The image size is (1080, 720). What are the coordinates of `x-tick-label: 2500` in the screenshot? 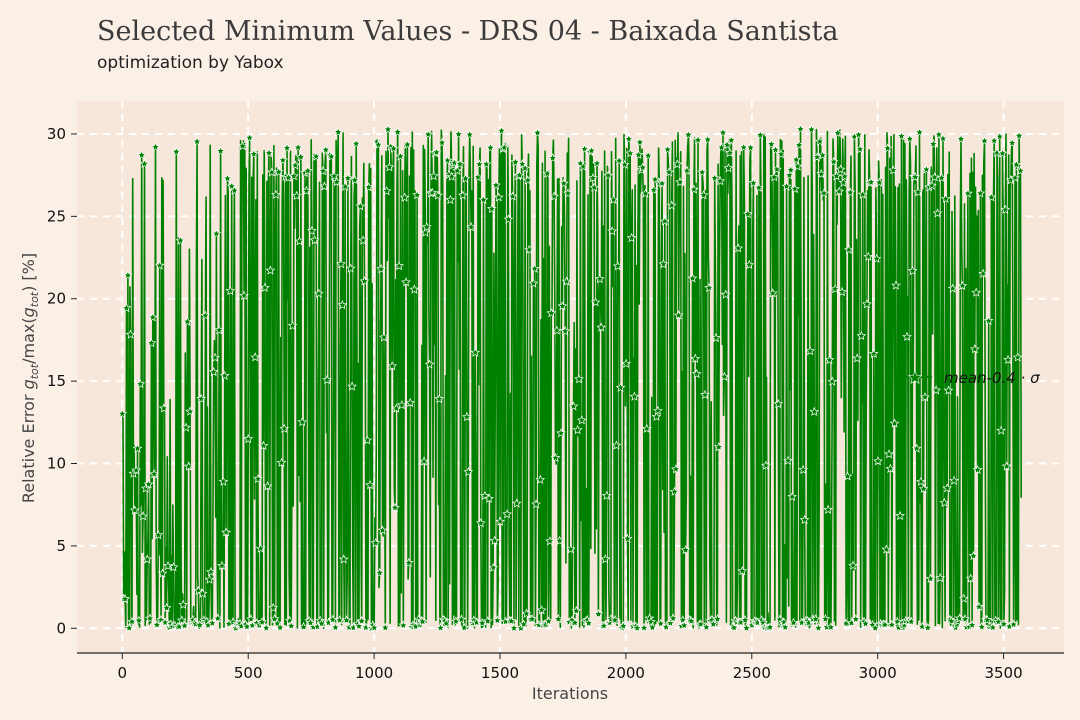 It's located at (752, 673).